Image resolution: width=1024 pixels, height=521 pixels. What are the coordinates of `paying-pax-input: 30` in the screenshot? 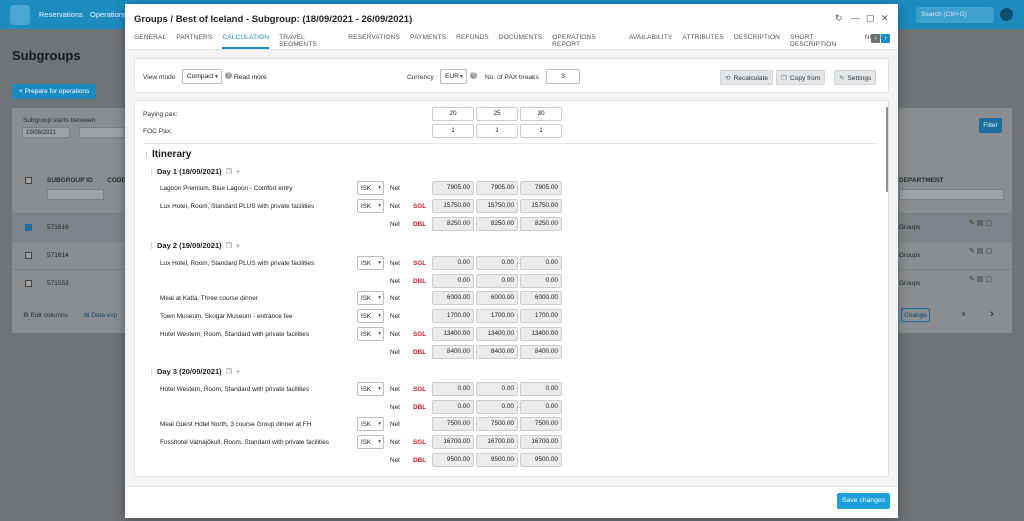 It's located at (541, 114).